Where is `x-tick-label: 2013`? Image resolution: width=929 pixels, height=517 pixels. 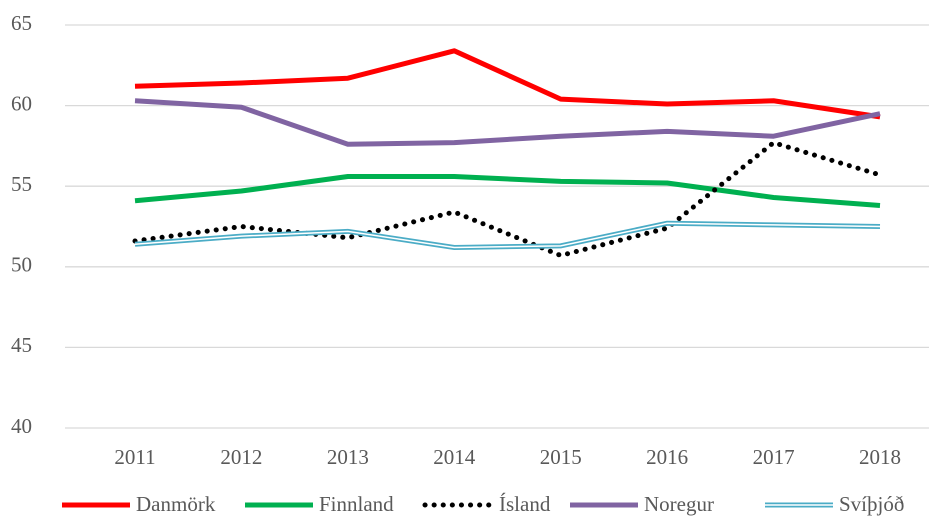 x-tick-label: 2013 is located at coordinates (348, 457).